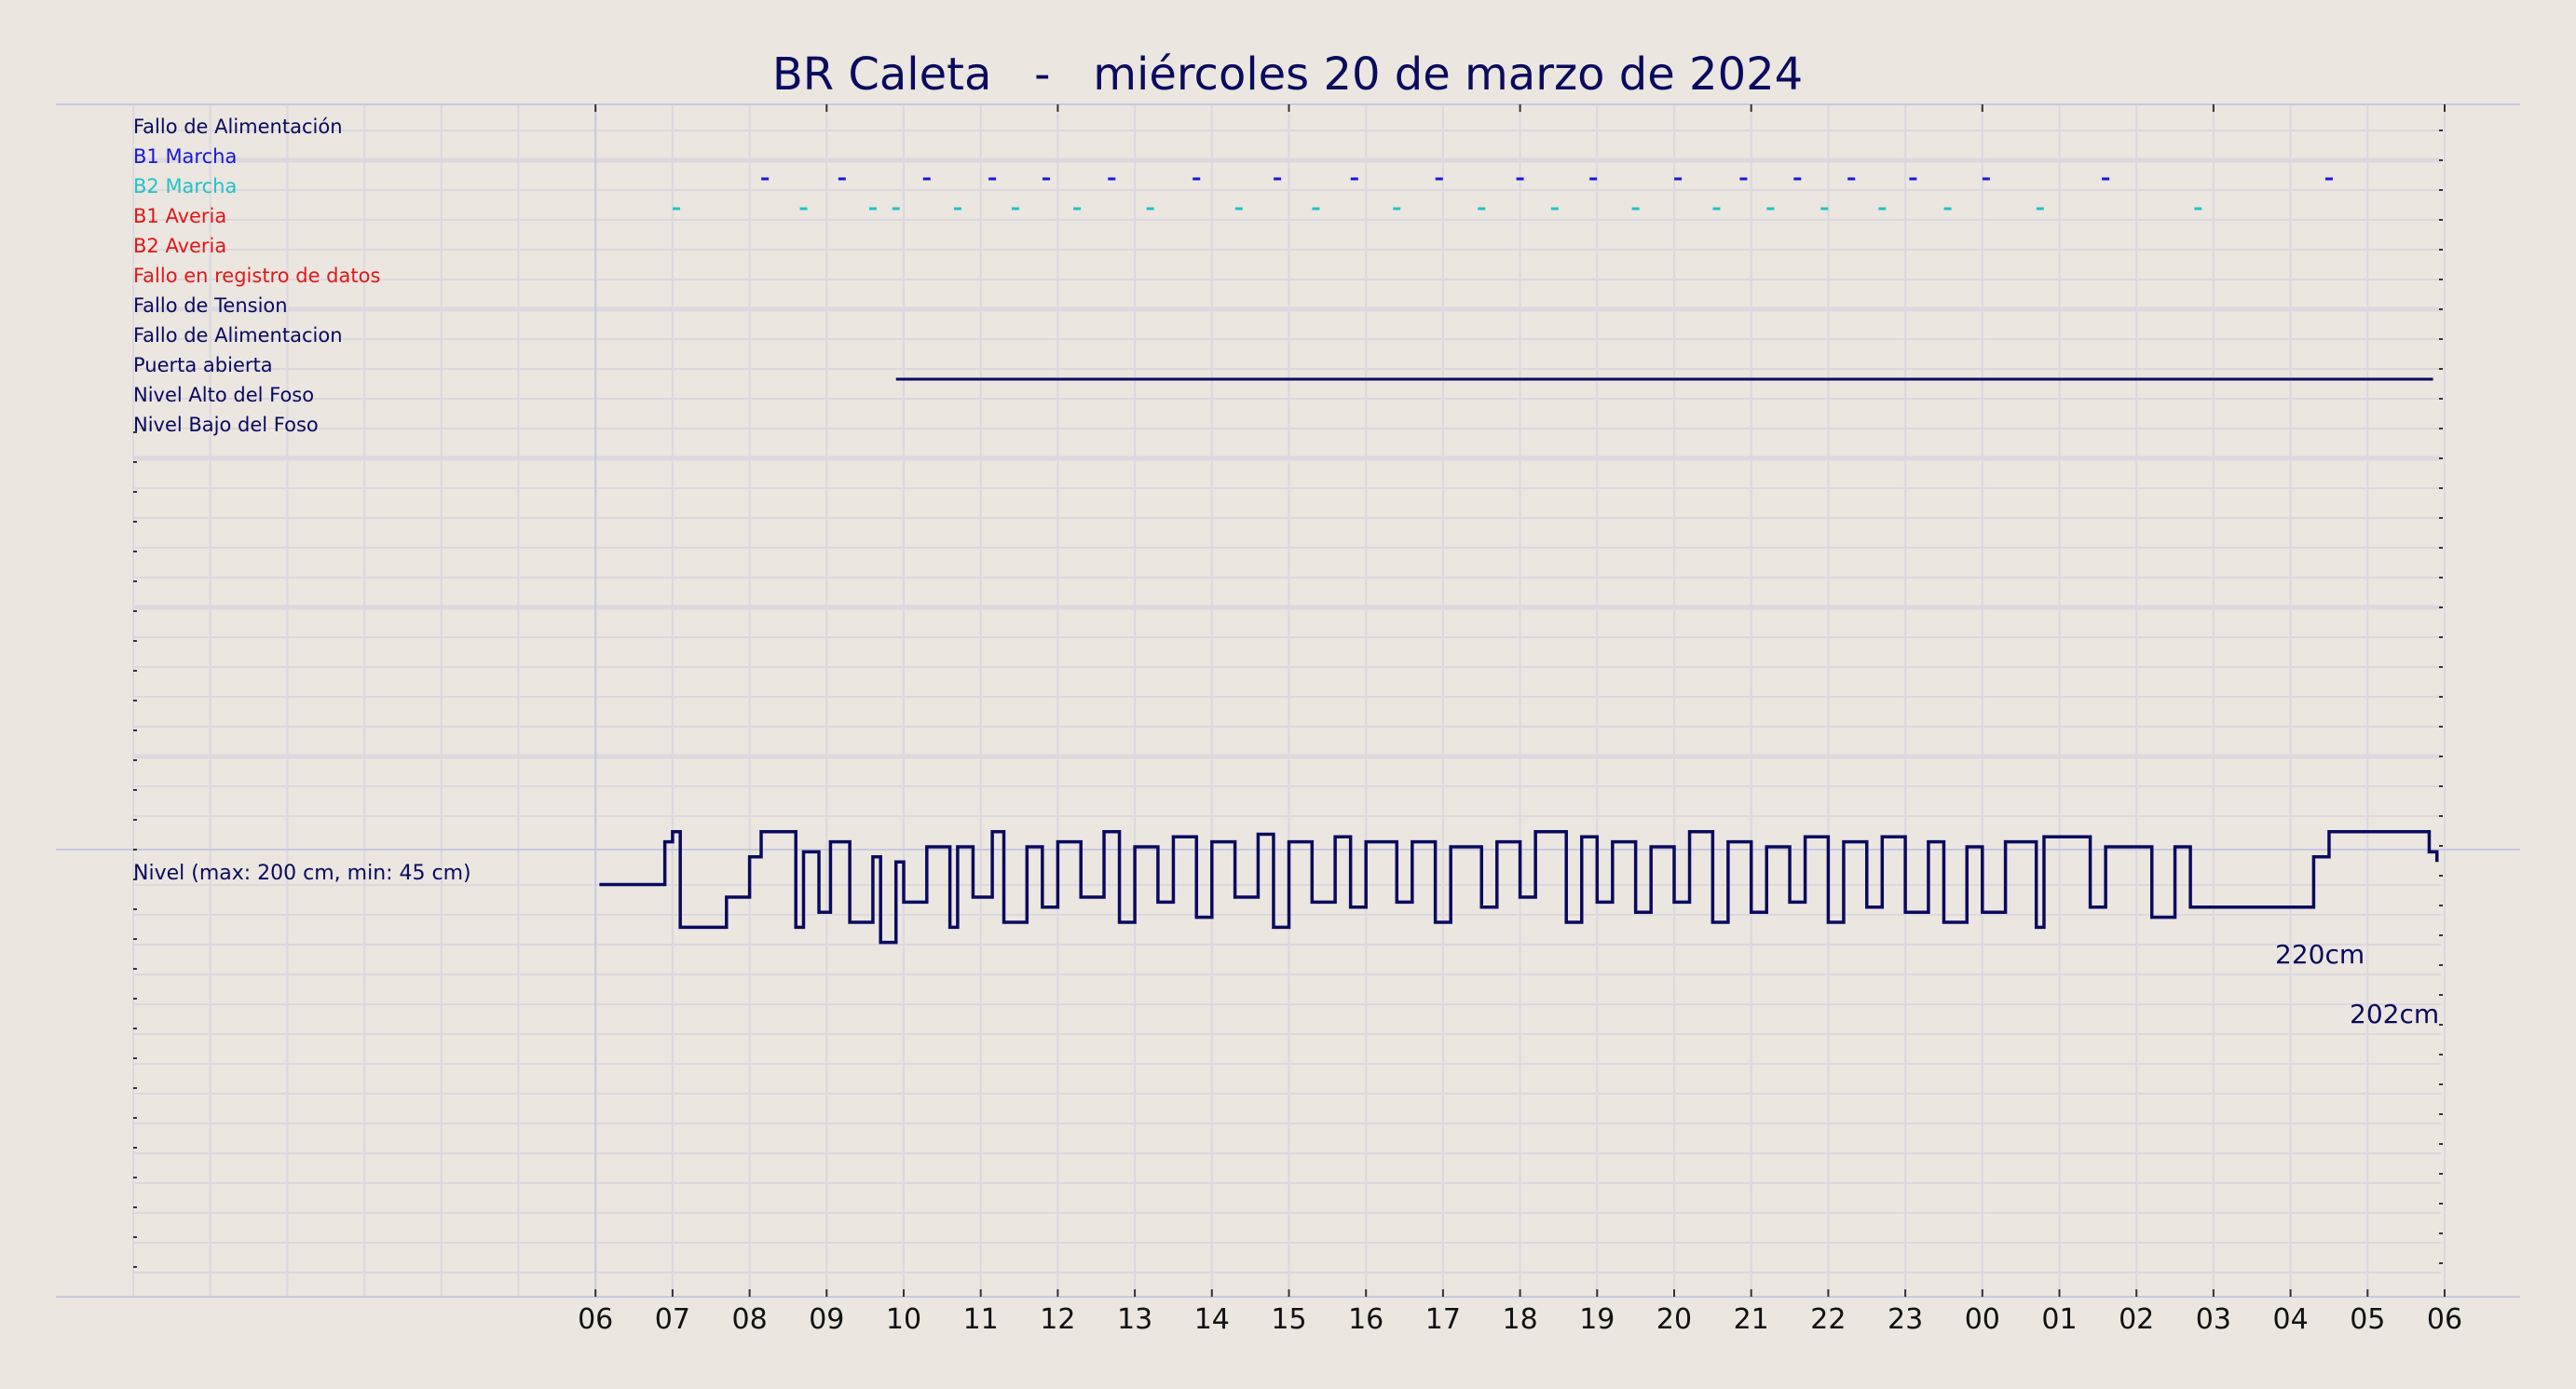 The width and height of the screenshot is (2576, 1389). What do you see at coordinates (1288, 1319) in the screenshot?
I see `x-tick-label: 15` at bounding box center [1288, 1319].